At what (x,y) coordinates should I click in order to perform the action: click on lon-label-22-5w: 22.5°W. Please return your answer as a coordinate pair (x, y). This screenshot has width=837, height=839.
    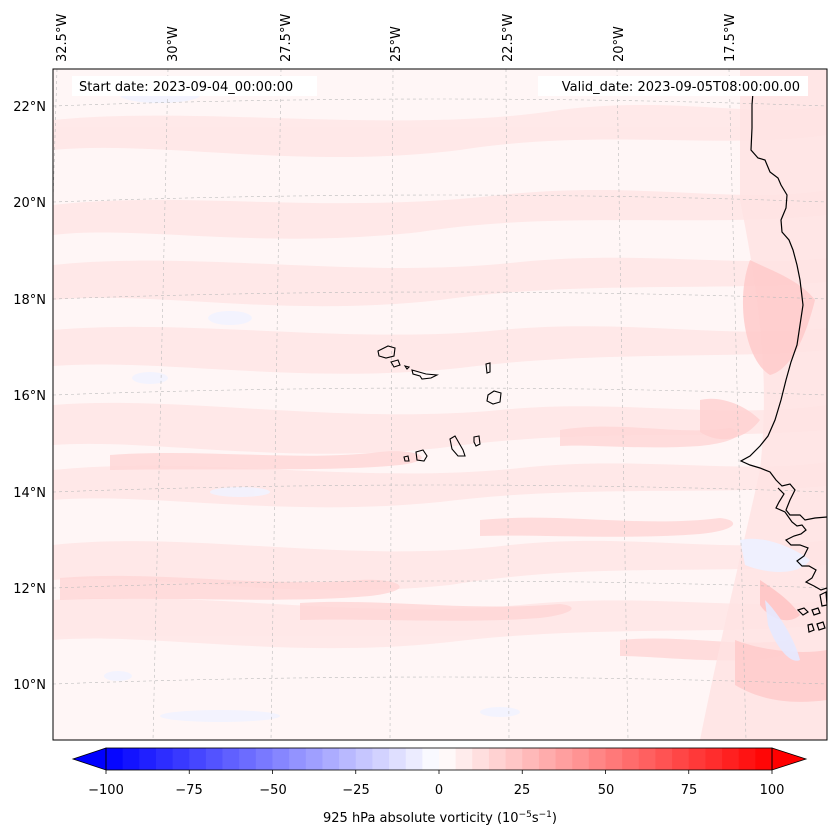
    Looking at the image, I should click on (508, 38).